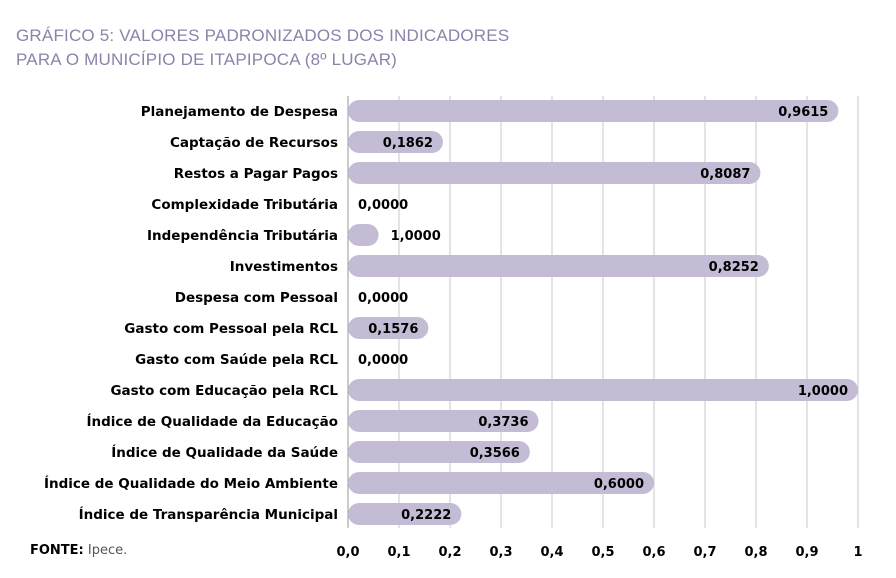 This screenshot has height=578, width=896. What do you see at coordinates (503, 422) in the screenshot?
I see `data-label: 0,3736` at bounding box center [503, 422].